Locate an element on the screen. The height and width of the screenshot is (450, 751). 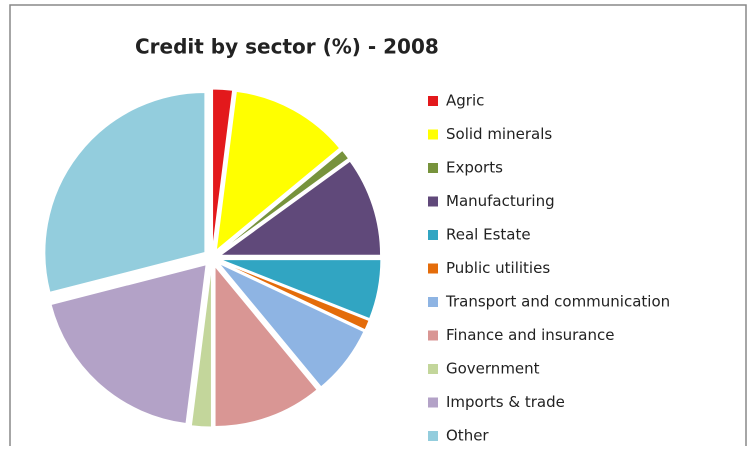
legend-label: Transport and communication is located at coordinates (557, 302).